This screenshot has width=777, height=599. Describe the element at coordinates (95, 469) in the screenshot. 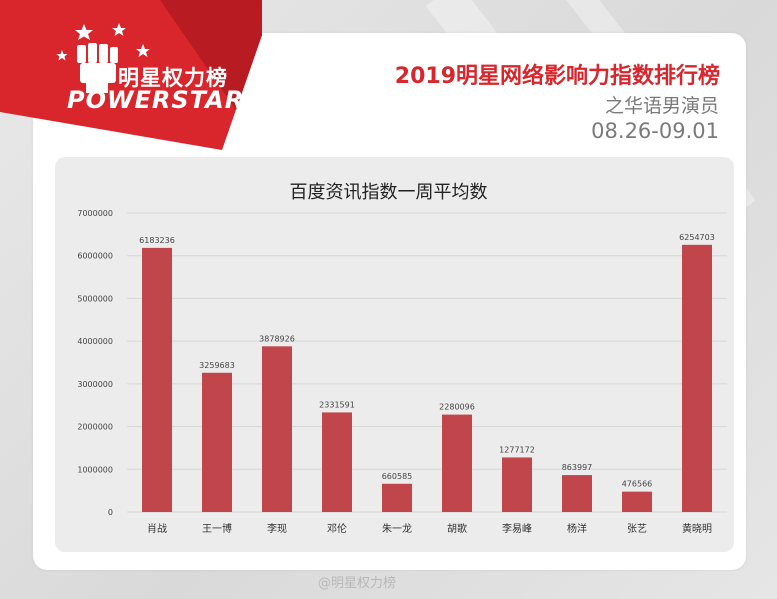

I see `y-tick-label: 1000000` at that location.